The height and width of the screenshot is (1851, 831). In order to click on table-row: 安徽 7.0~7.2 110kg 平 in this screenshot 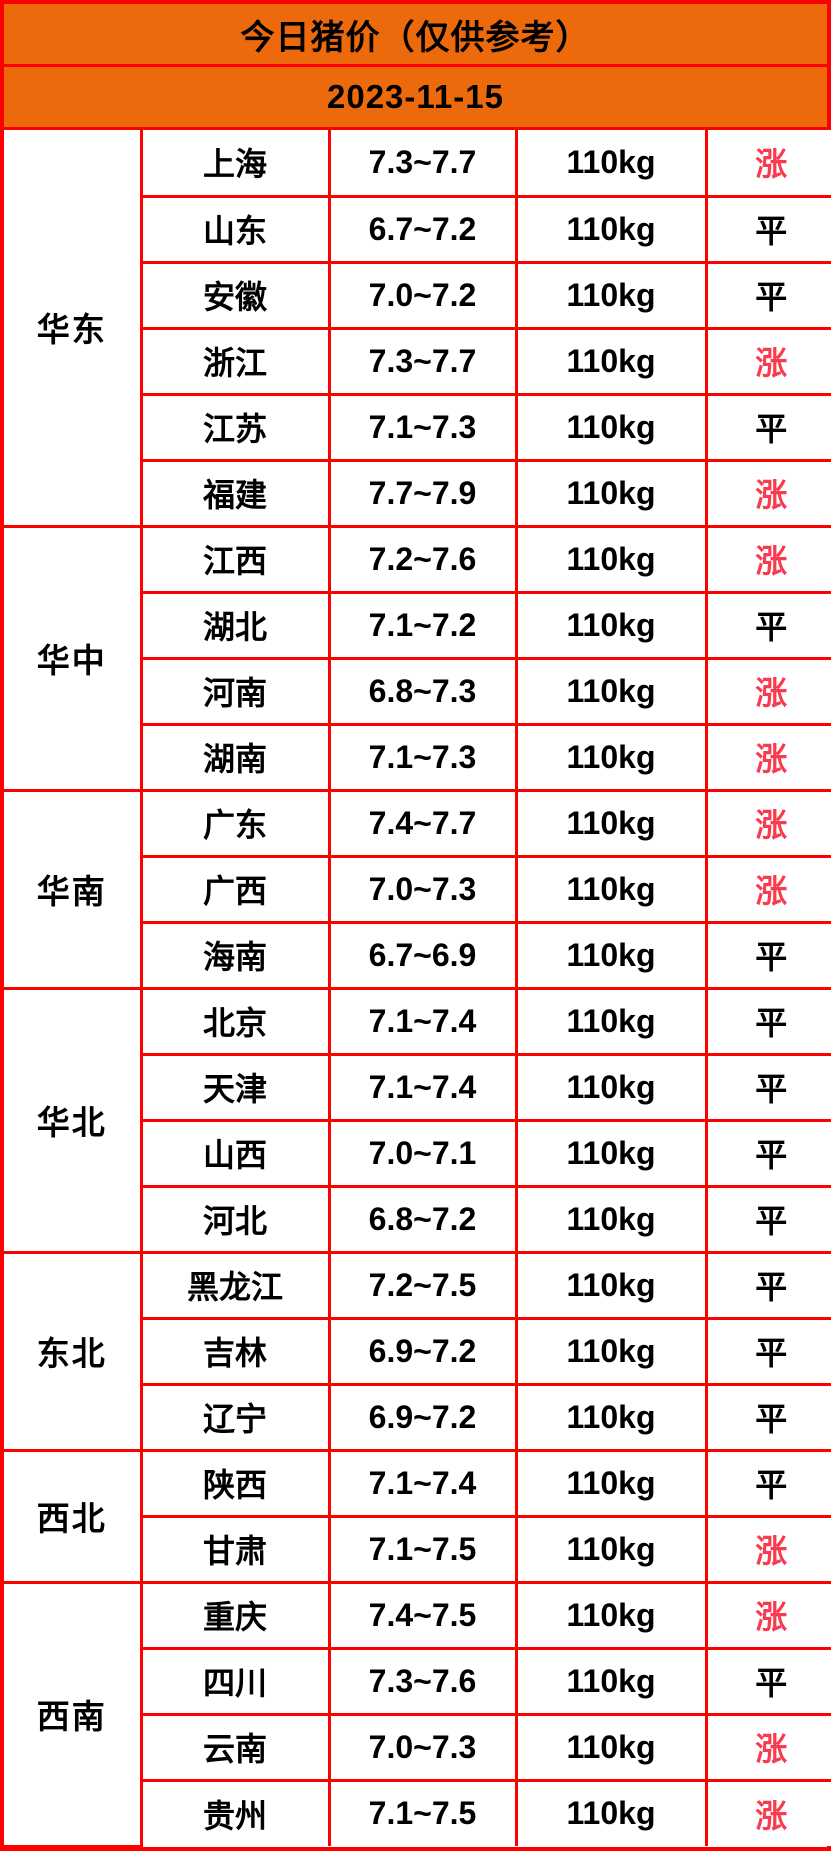, I will do `click(417, 295)`.